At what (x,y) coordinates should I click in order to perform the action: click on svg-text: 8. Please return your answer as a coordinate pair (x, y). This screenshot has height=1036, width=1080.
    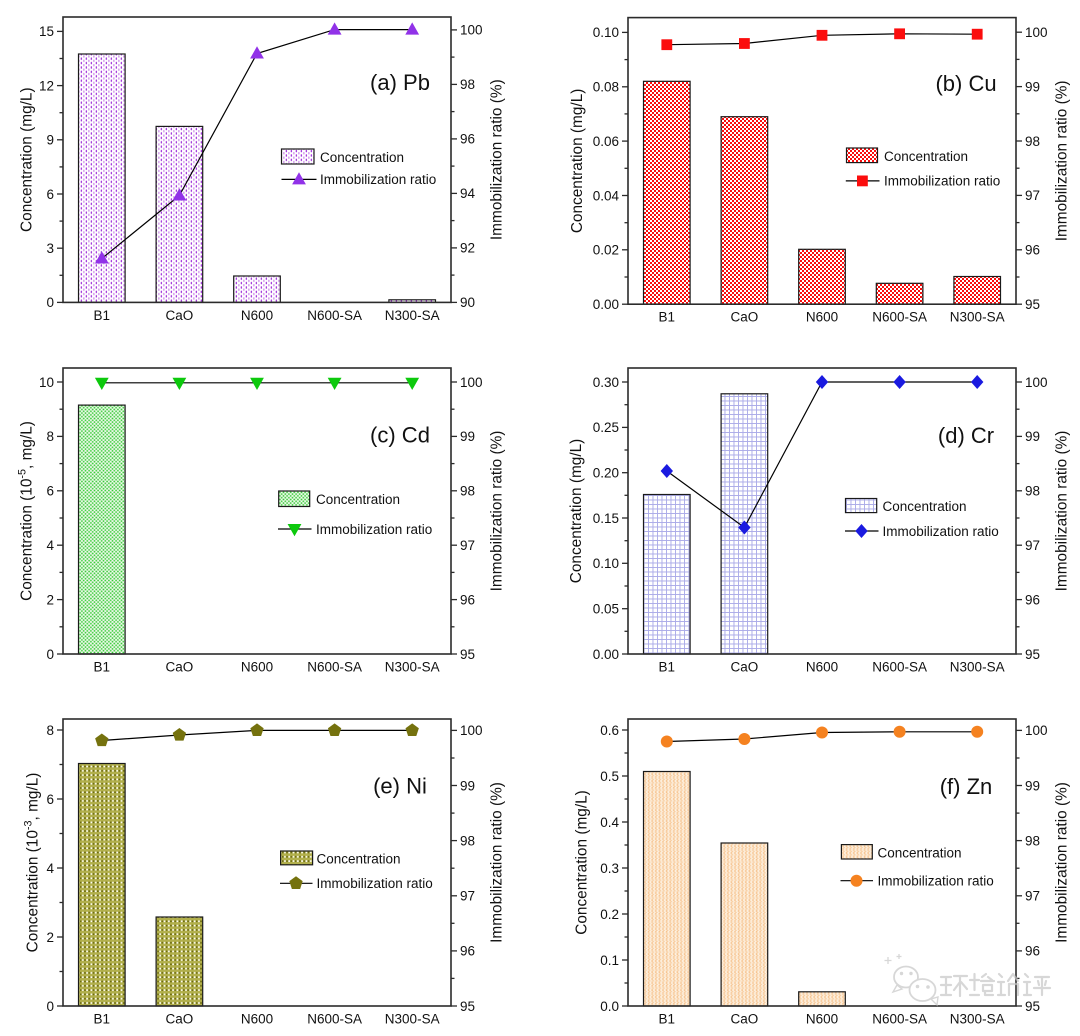
    Looking at the image, I should click on (50, 730).